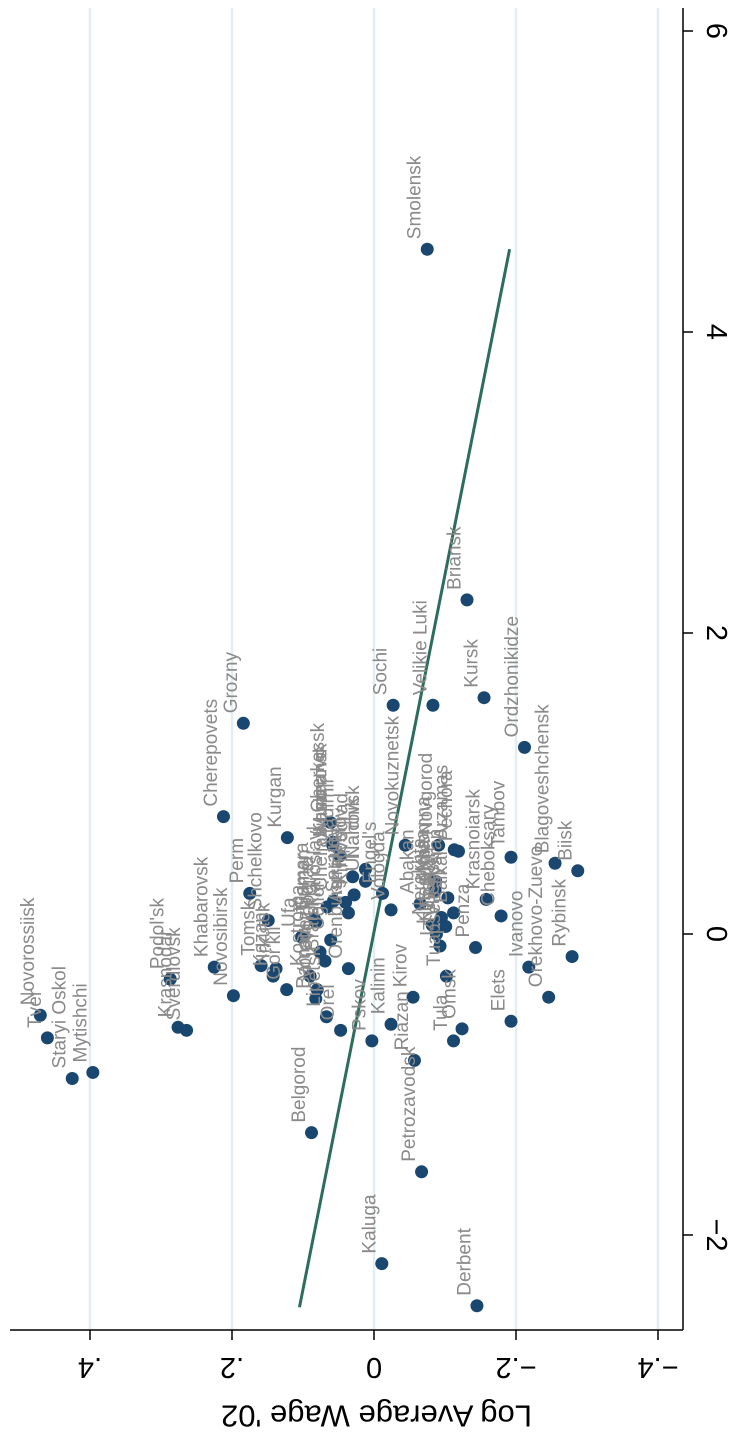 Image resolution: width=736 pixels, height=1443 pixels. I want to click on point-label-73: Tuapse, so click(434, 934).